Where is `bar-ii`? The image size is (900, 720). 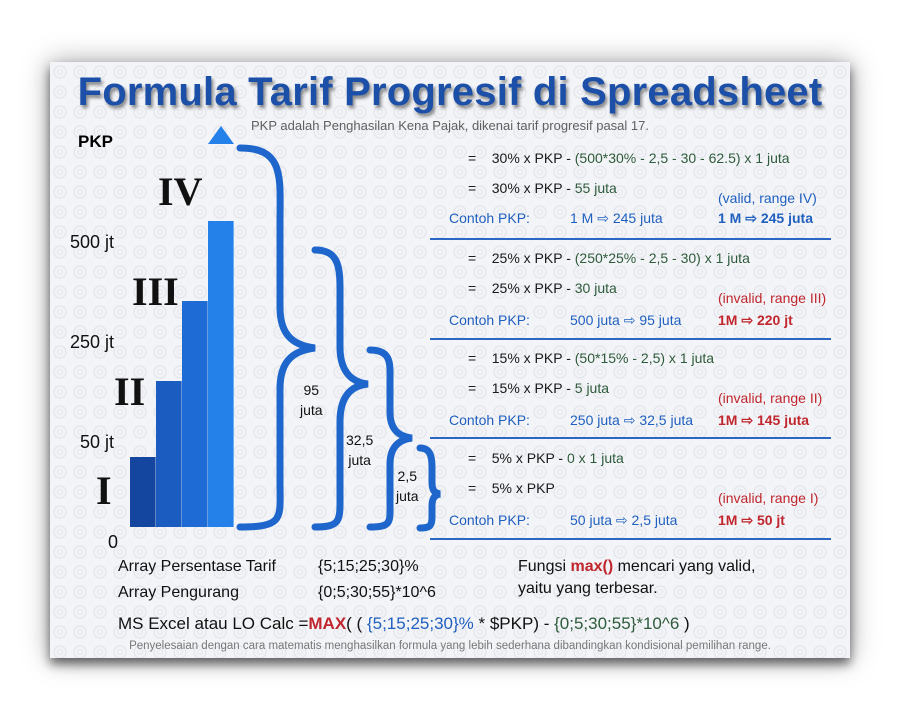
bar-ii is located at coordinates (169, 454).